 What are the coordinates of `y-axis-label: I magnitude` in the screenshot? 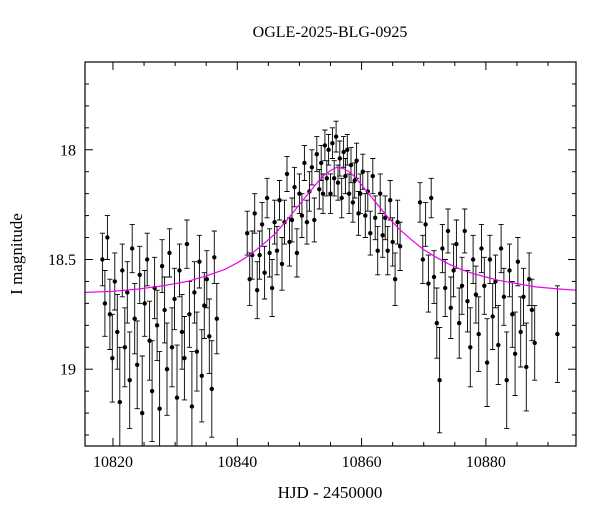 It's located at (16, 254).